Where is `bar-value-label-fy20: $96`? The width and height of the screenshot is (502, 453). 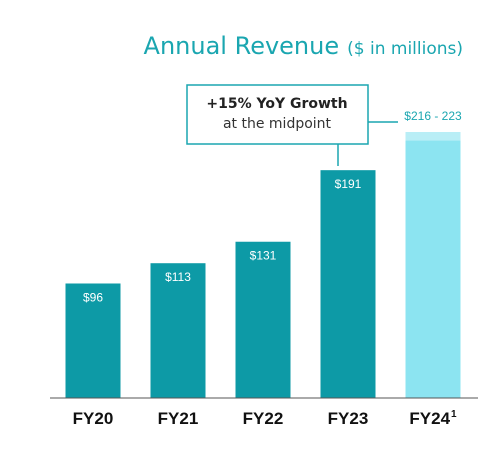
bar-value-label-fy20: $96 is located at coordinates (93, 297).